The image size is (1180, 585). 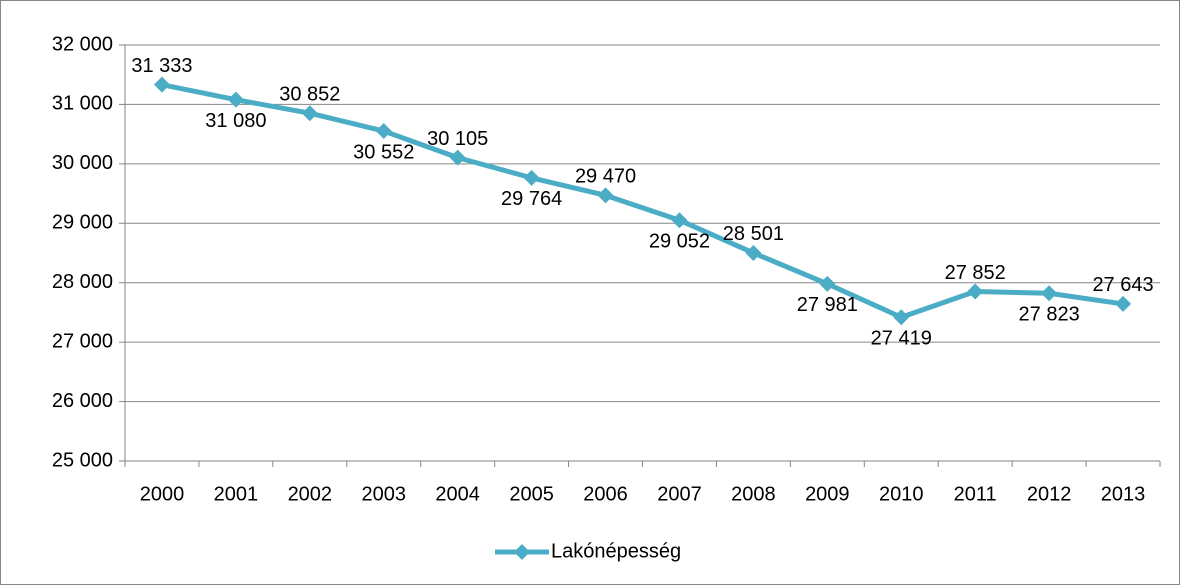 I want to click on x-tick-label: 2001, so click(x=236, y=494).